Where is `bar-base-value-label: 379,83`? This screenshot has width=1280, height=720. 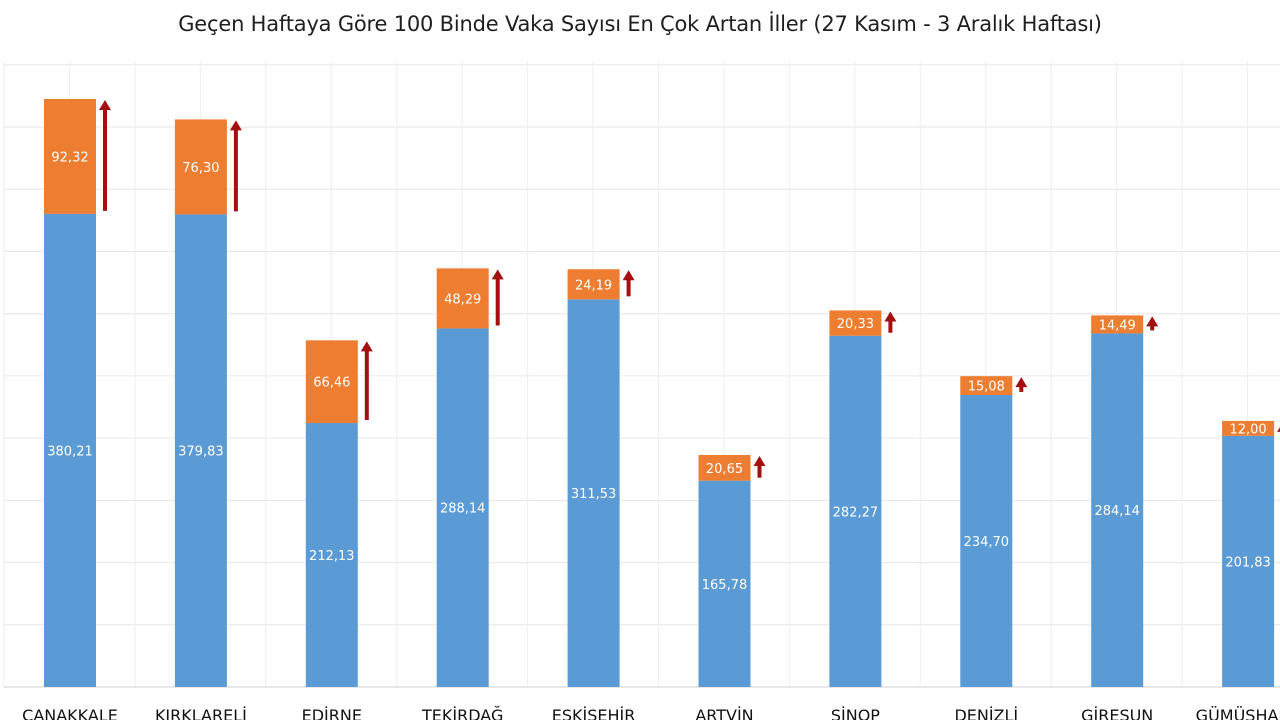
bar-base-value-label: 379,83 is located at coordinates (201, 452).